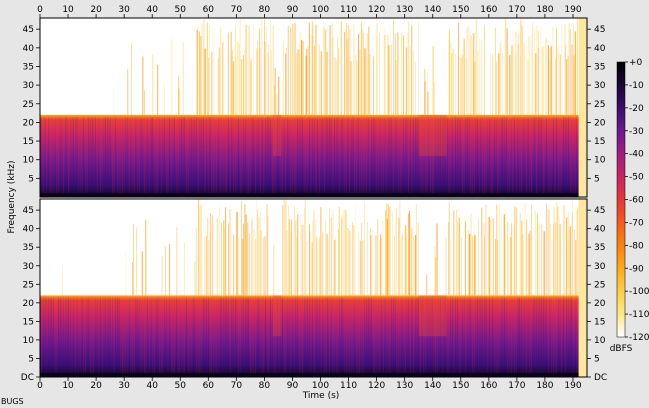 This screenshot has height=408, width=649. What do you see at coordinates (209, 10) in the screenshot?
I see `x-tick-label-top: 60` at bounding box center [209, 10].